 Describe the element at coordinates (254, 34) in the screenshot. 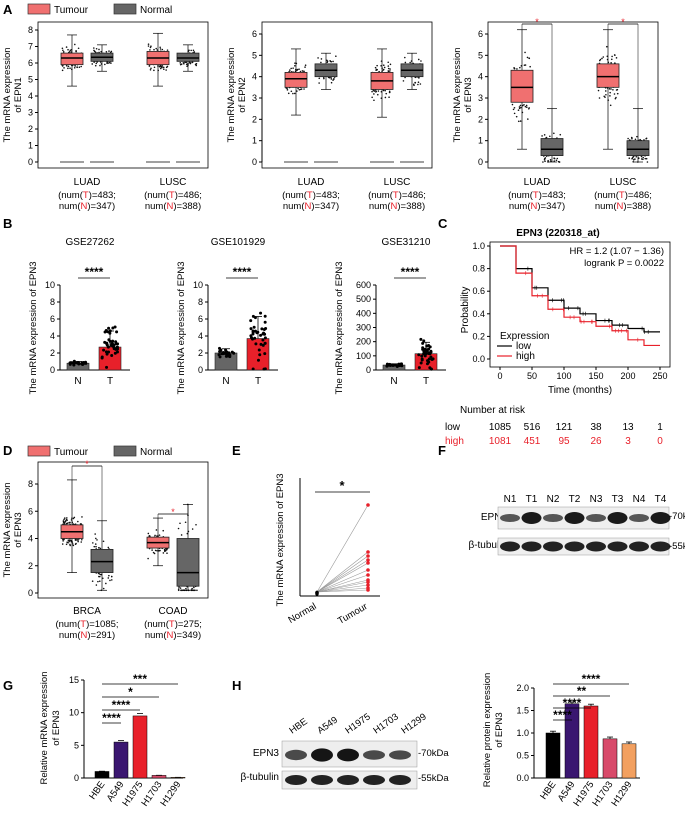

I see `plot-a2-y-tick-label: 6` at that location.